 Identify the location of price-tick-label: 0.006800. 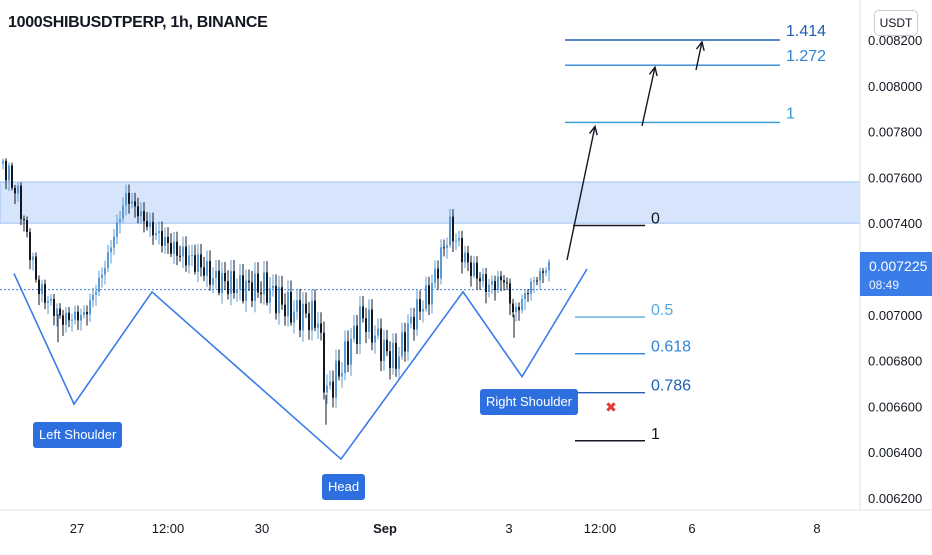
(895, 361).